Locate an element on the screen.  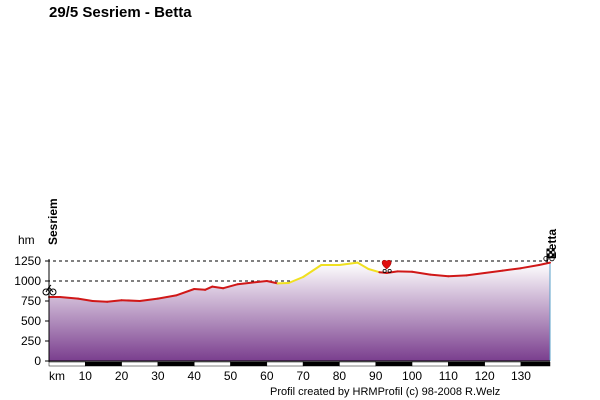
y-axis-unit-label: hm is located at coordinates (26, 240).